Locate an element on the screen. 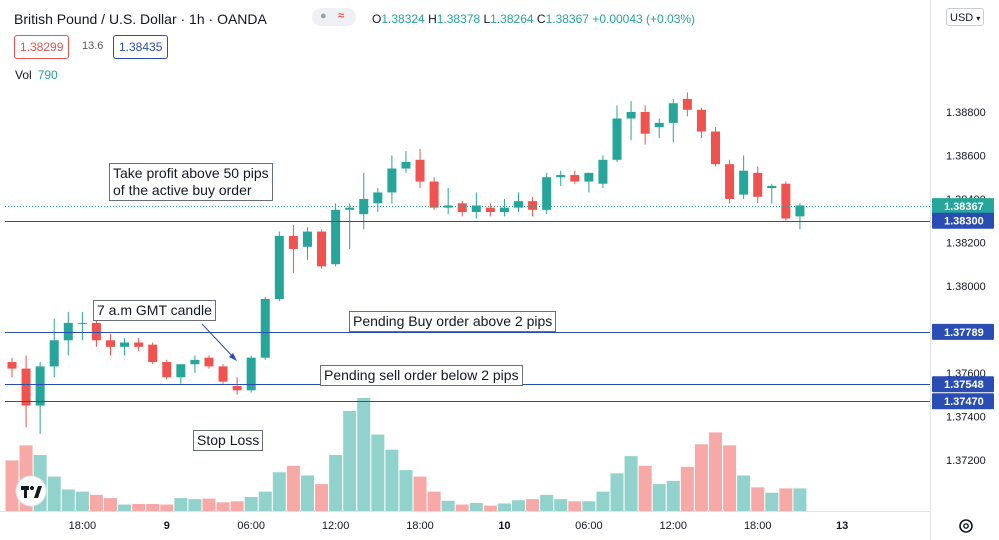 This screenshot has height=540, width=999. x-tick-label: 10 is located at coordinates (504, 526).